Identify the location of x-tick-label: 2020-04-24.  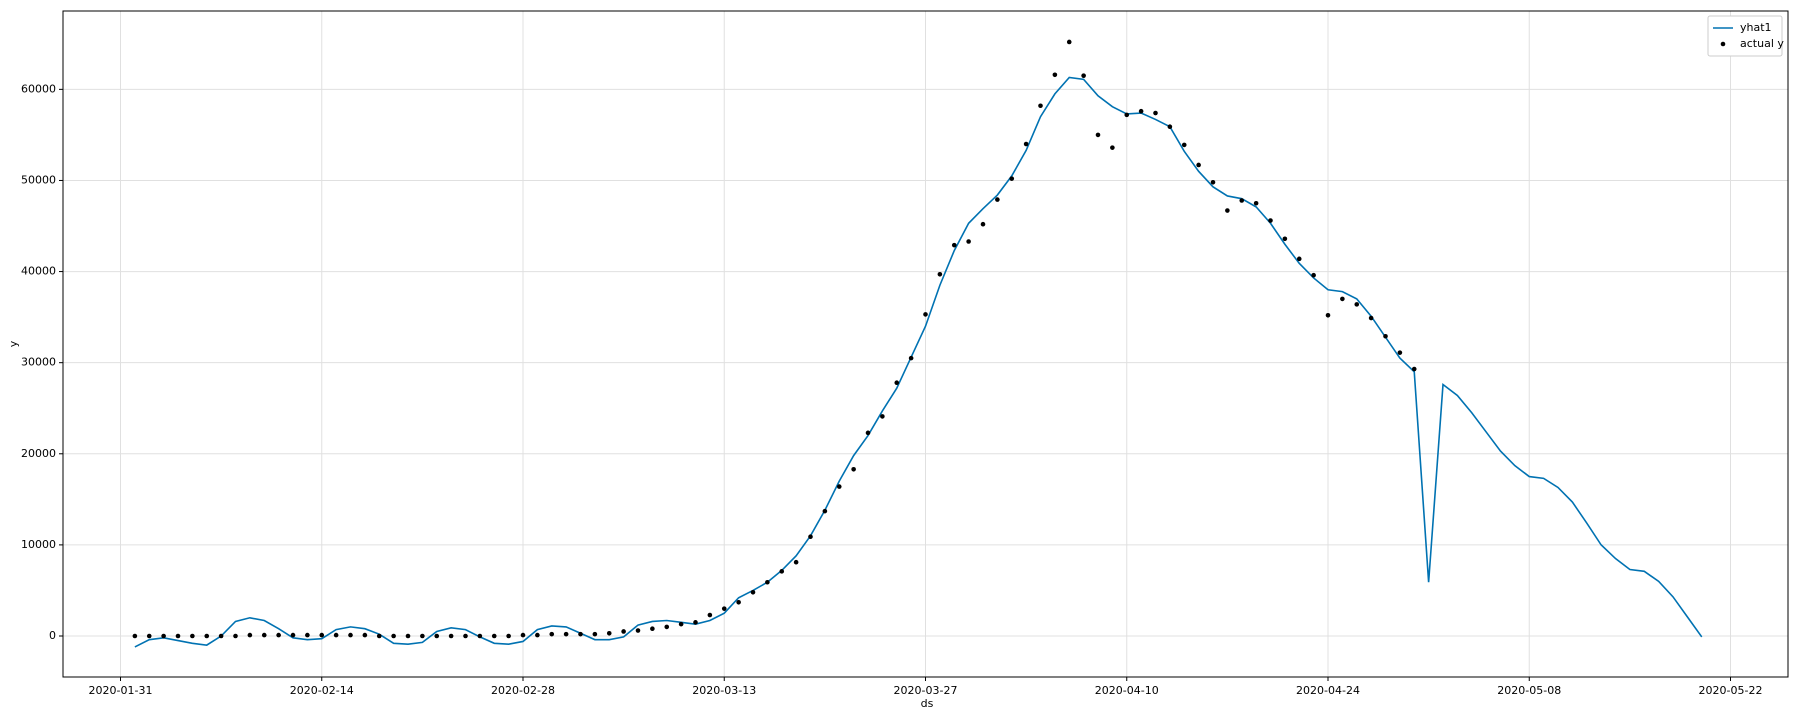
(1328, 690).